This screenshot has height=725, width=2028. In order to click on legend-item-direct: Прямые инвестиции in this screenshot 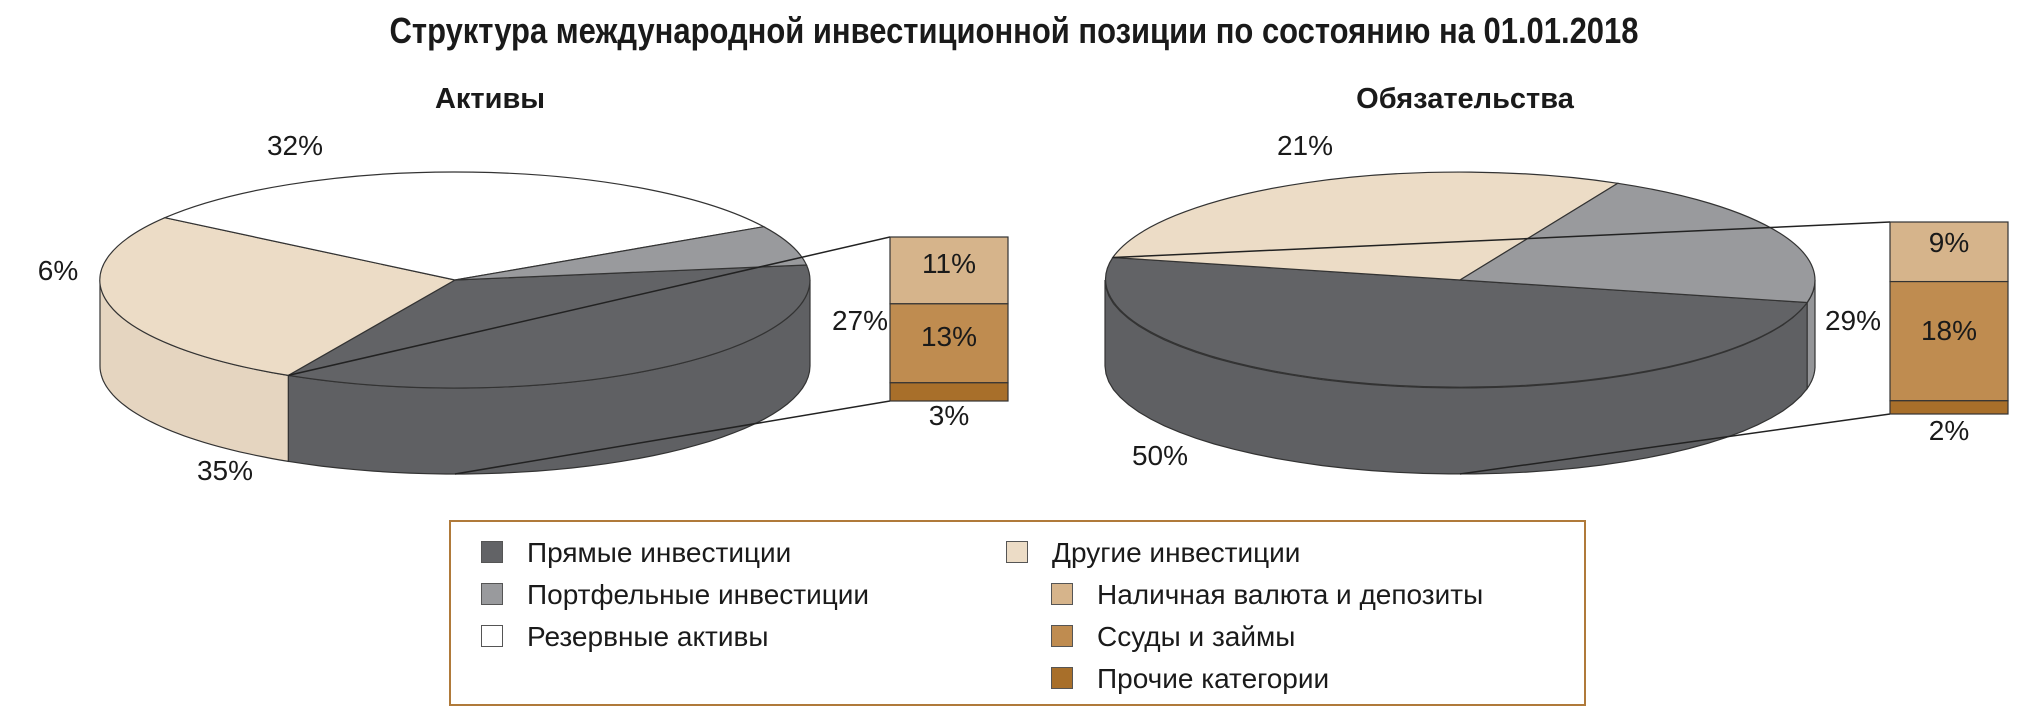, I will do `click(636, 553)`.